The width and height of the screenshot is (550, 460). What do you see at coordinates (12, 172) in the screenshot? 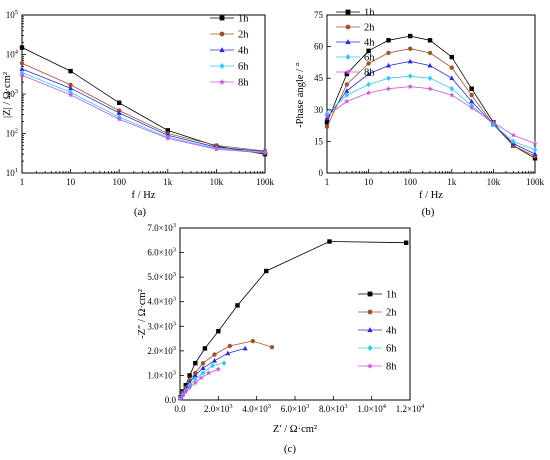
I see `panel-a-y-tick-label: 10¹` at bounding box center [12, 172].